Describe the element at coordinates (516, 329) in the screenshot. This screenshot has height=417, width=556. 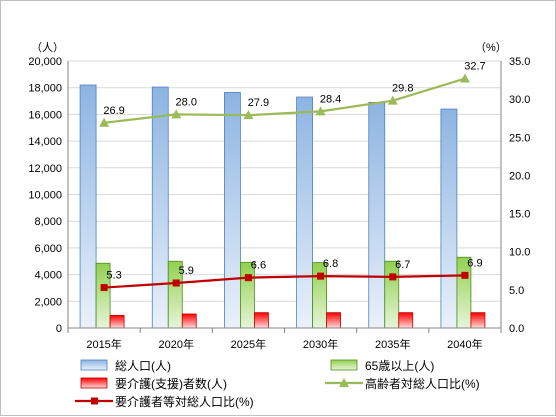
I see `right-axis-tick-label: 0.0` at that location.